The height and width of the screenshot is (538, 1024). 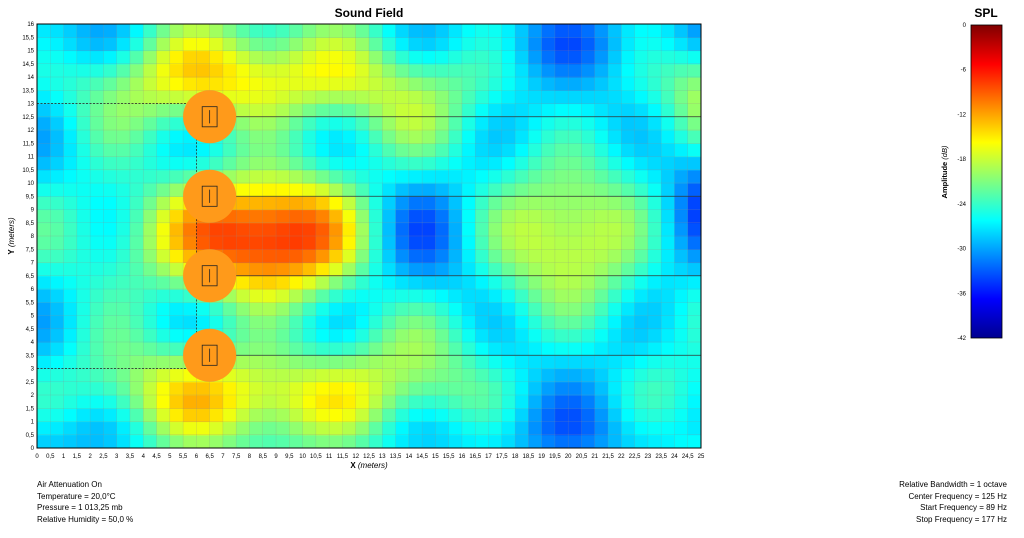 What do you see at coordinates (462, 457) in the screenshot?
I see `x-tick-label: 16` at bounding box center [462, 457].